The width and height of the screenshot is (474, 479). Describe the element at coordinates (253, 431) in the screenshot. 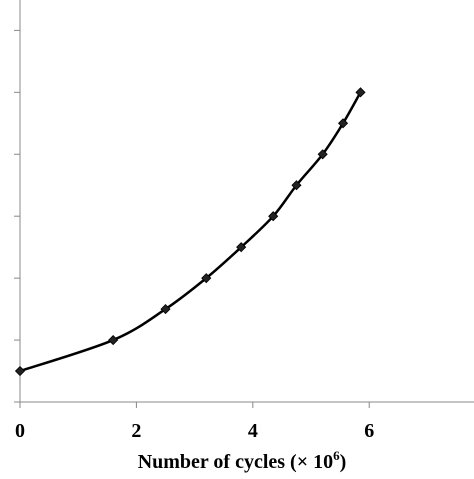

I see `x-tick-label: 4` at that location.